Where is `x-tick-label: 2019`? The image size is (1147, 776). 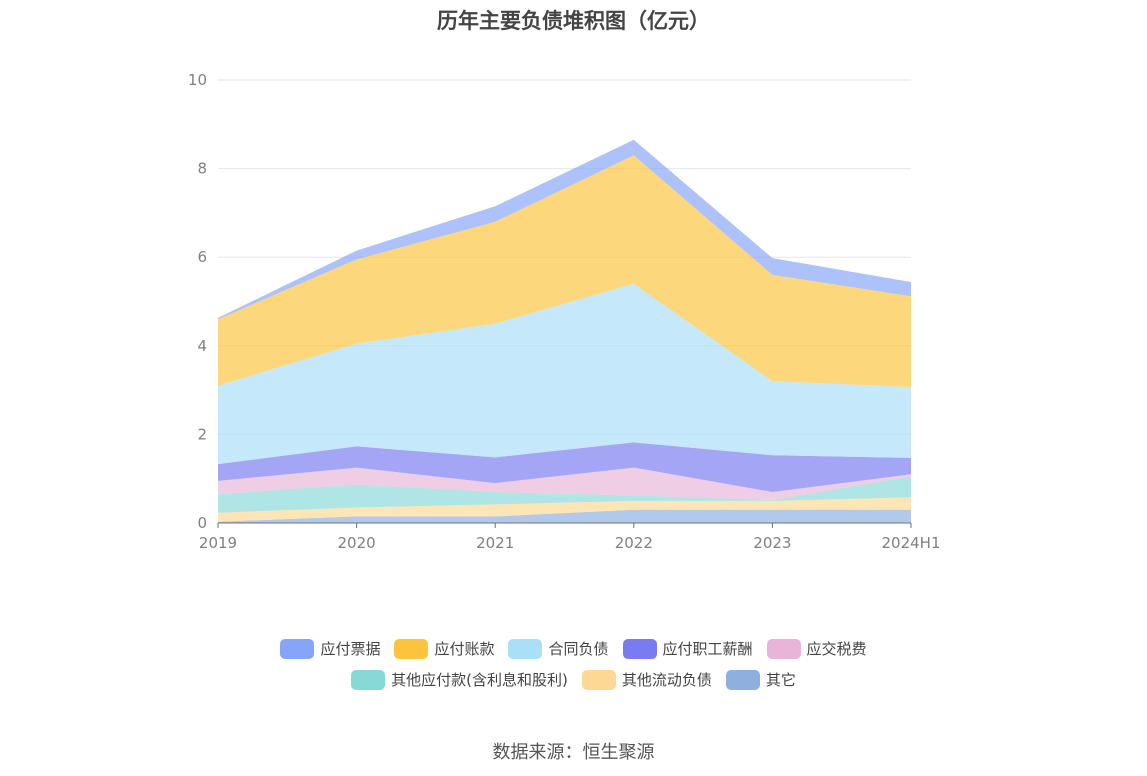
x-tick-label: 2019 is located at coordinates (218, 543).